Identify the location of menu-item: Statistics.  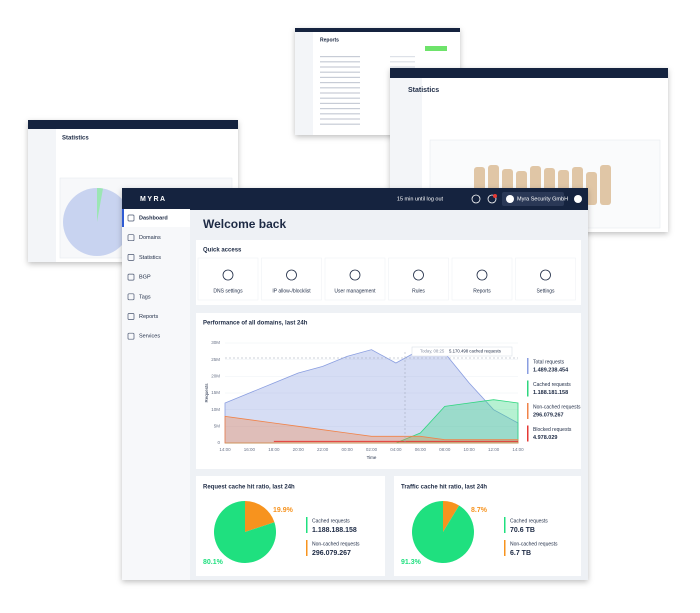
(150, 258).